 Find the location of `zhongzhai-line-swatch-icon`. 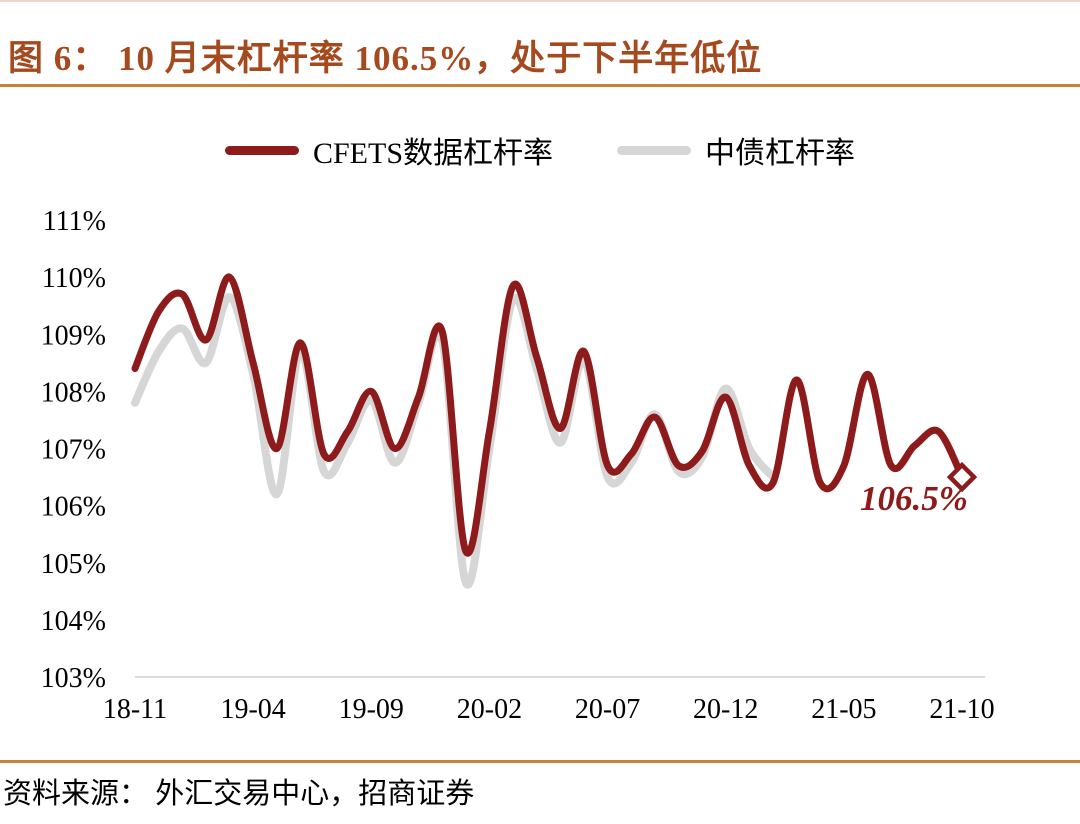

zhongzhai-line-swatch-icon is located at coordinates (654, 150).